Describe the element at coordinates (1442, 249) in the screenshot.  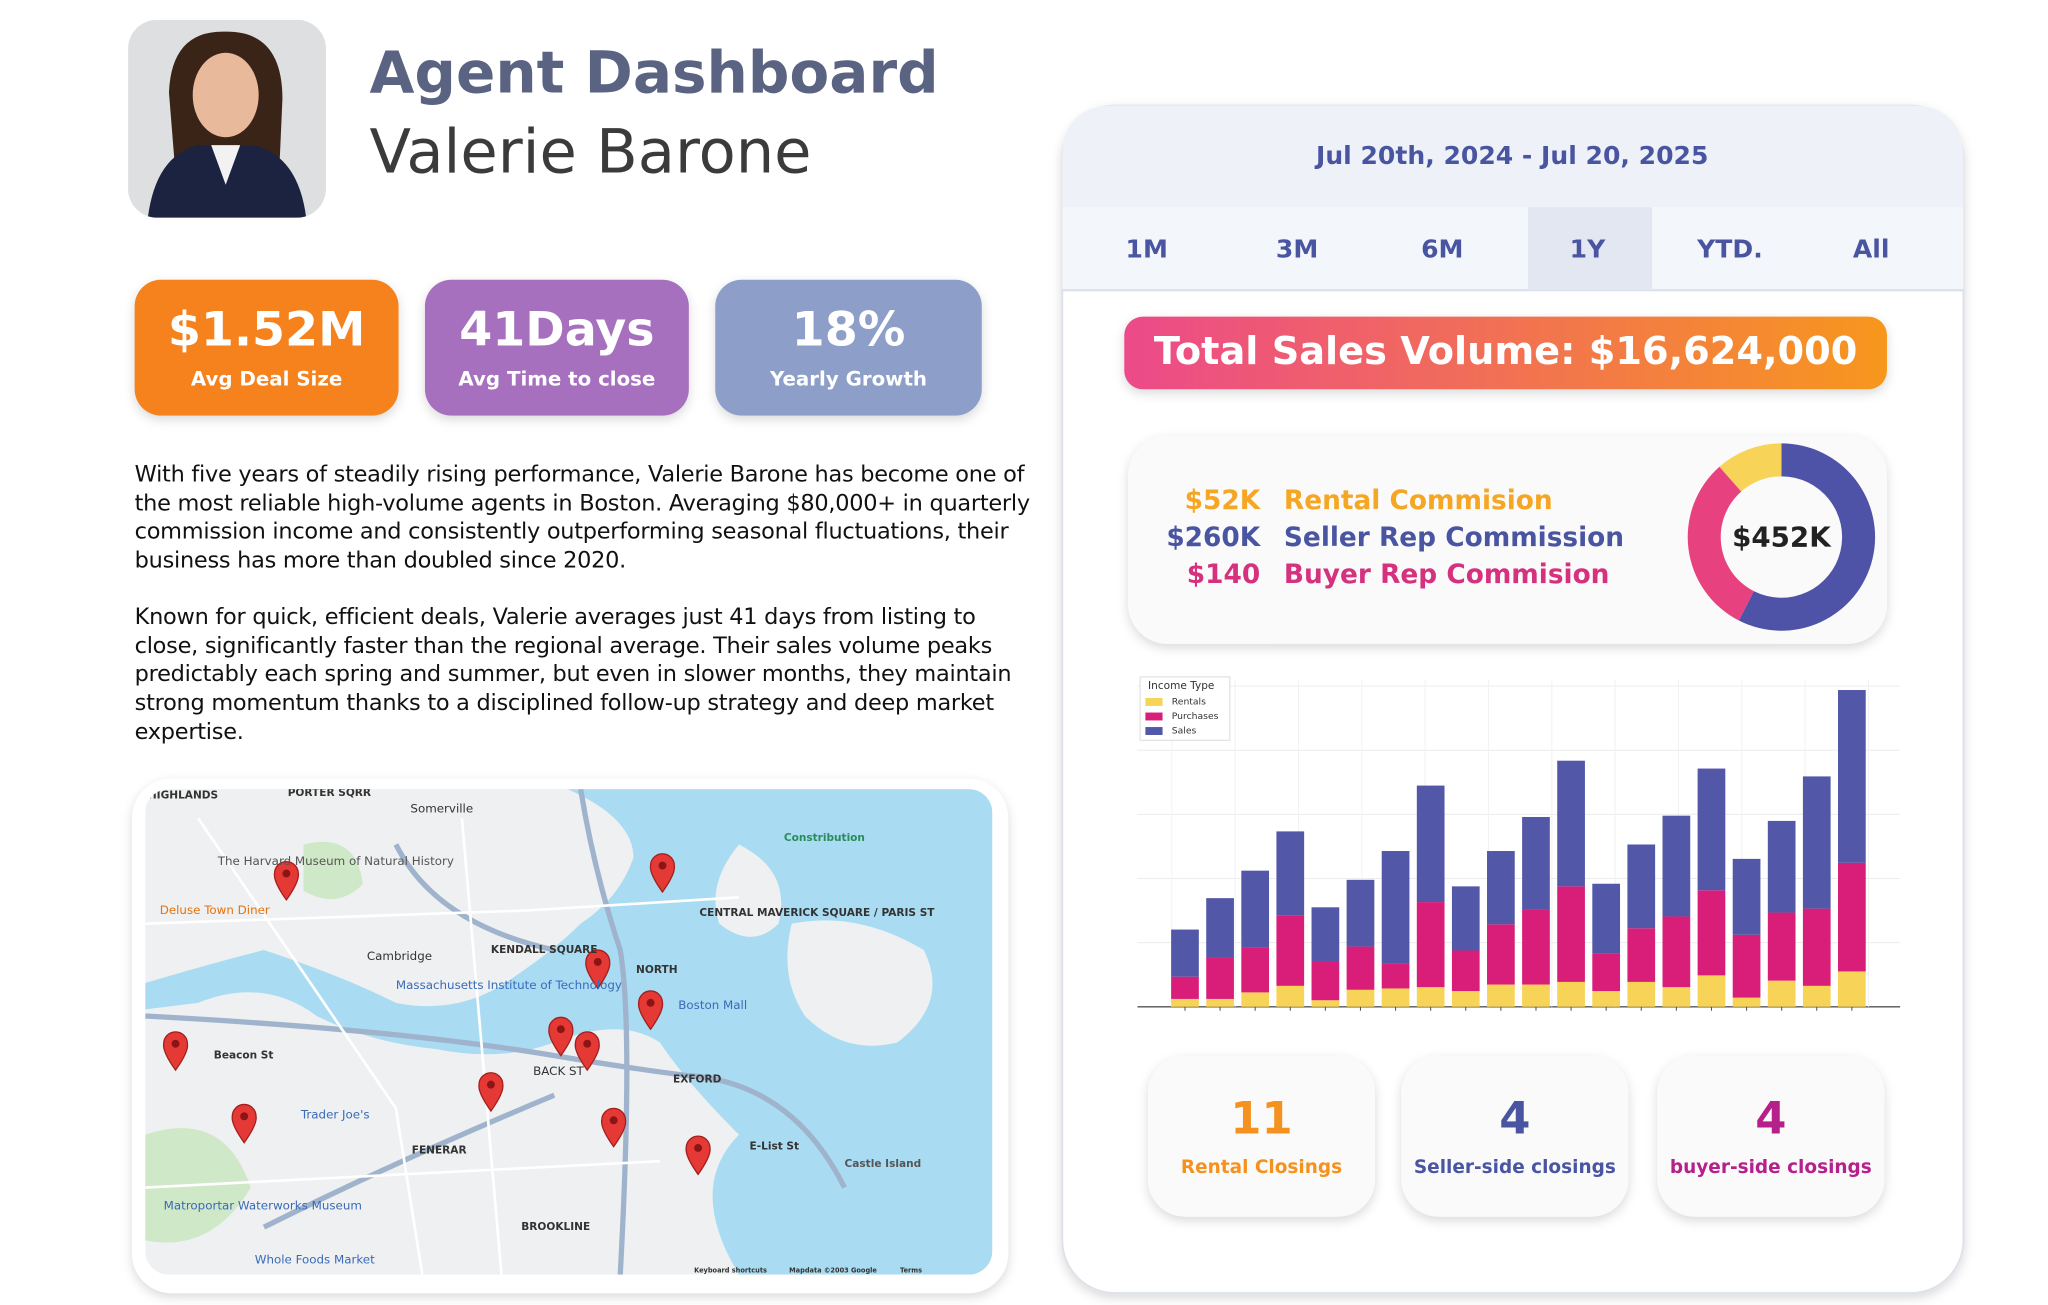
I see `period-tab: 6M` at that location.